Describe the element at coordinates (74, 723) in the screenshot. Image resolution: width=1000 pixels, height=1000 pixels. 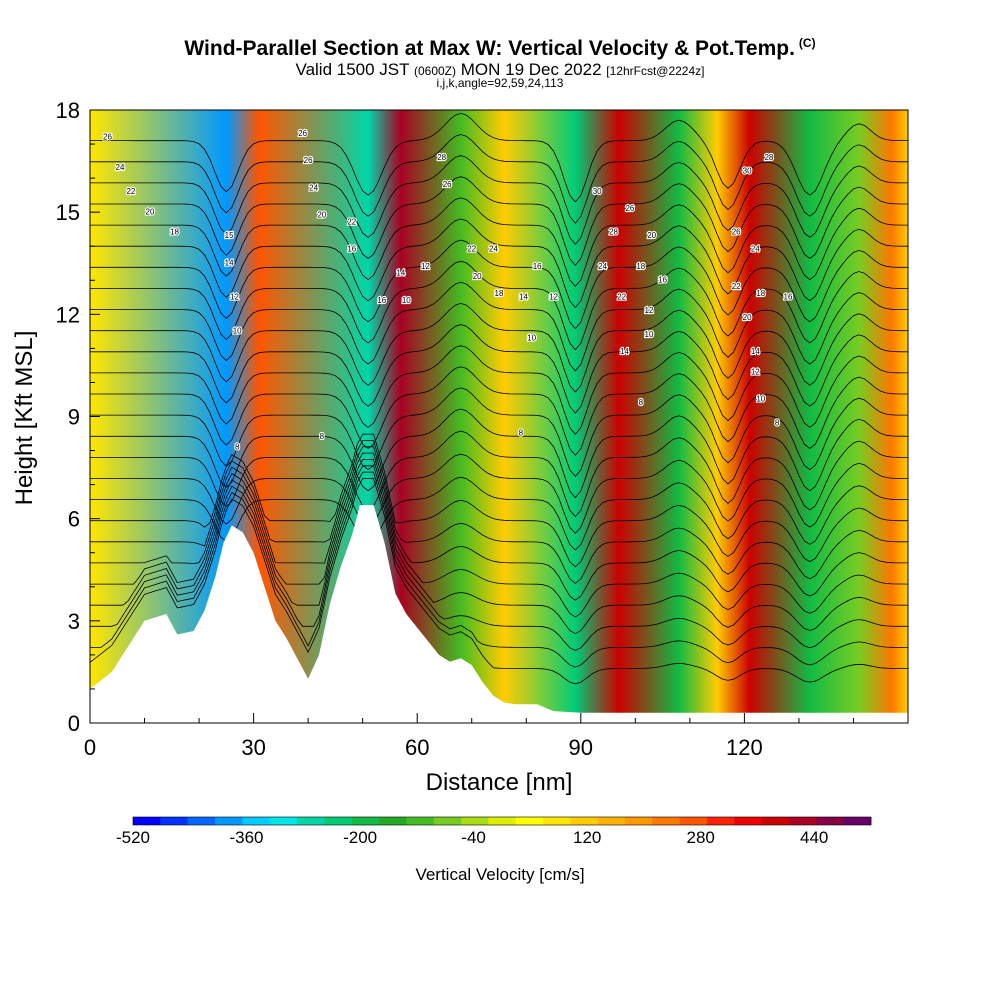
I see `y-tick-label: 0` at that location.